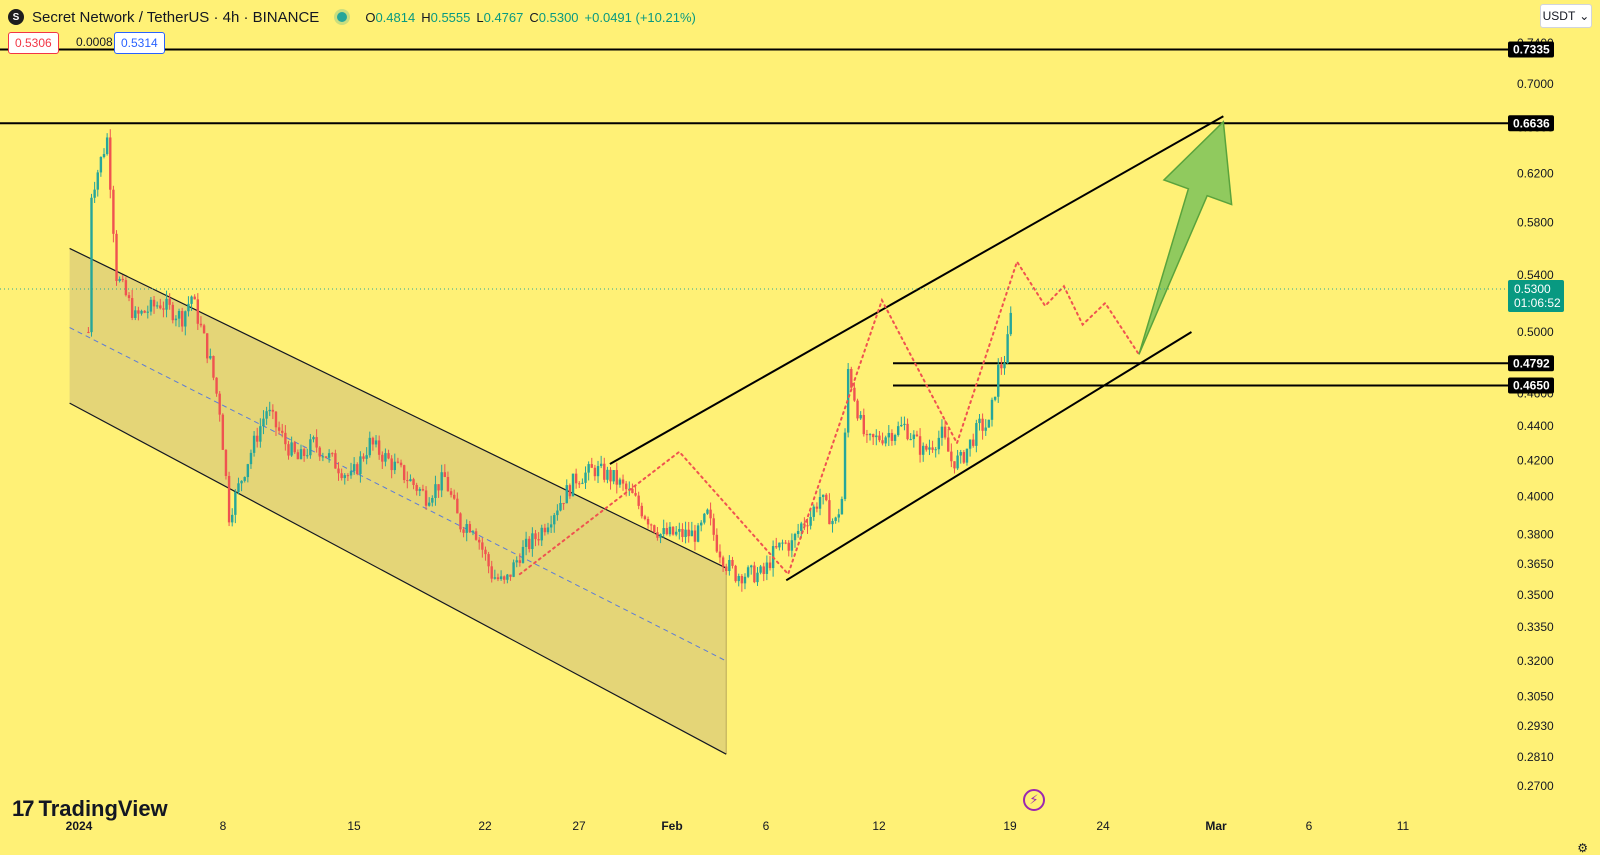 Image resolution: width=1600 pixels, height=855 pixels. I want to click on level-price-tag-text: 0.6636, so click(1531, 123).